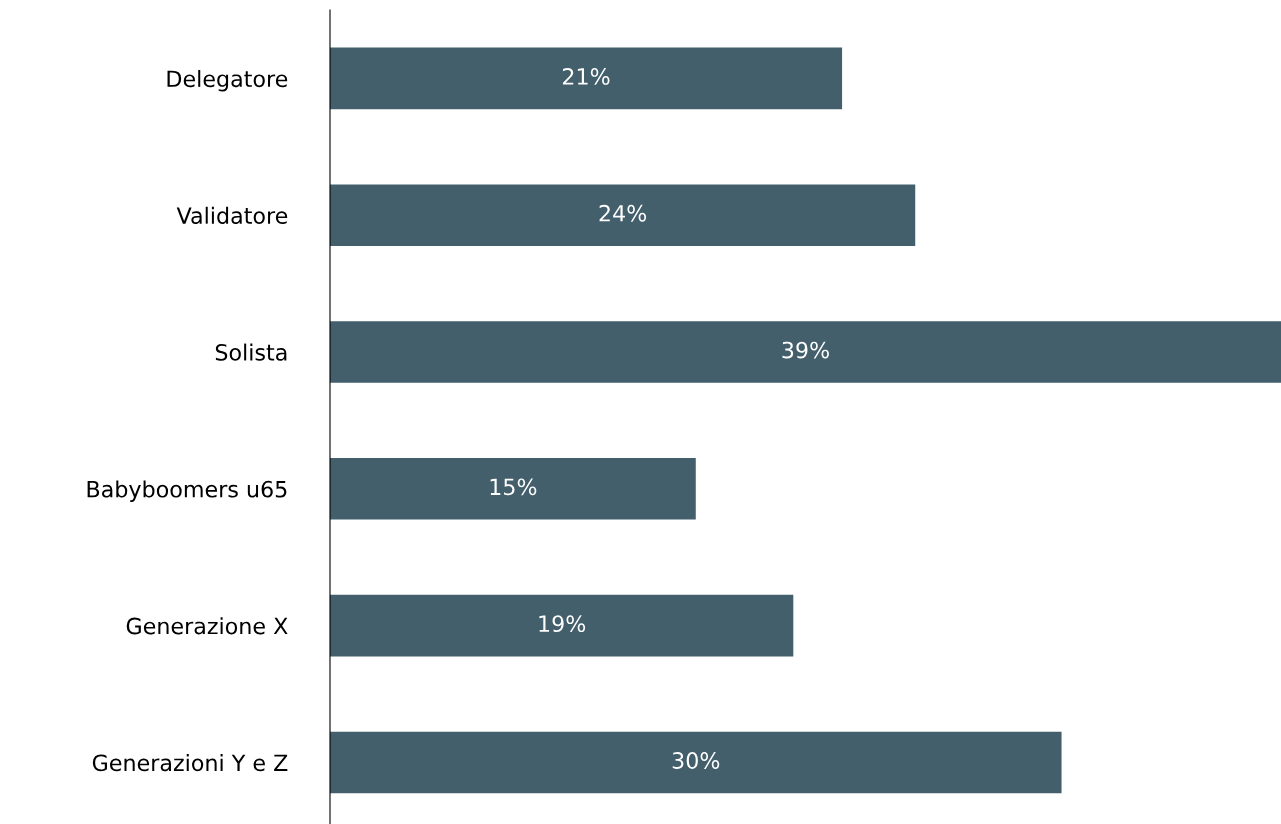 Image resolution: width=1281 pixels, height=824 pixels. I want to click on data-label: 21%, so click(586, 76).